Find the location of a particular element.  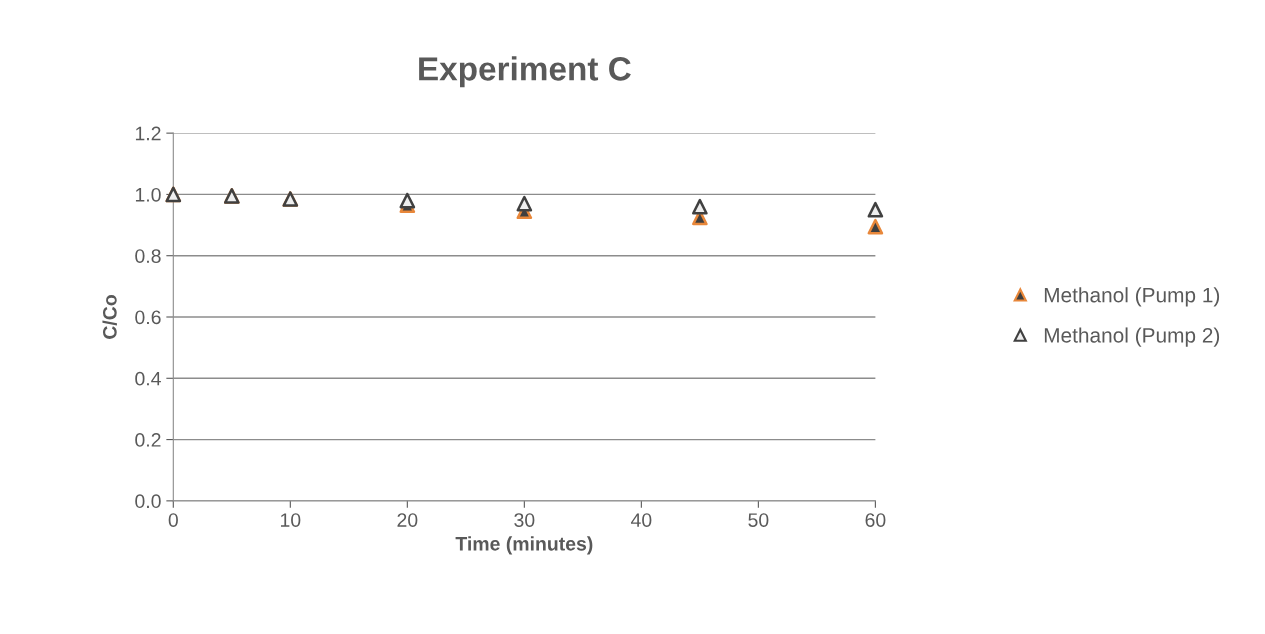

x-axis-title: Time (minutes) is located at coordinates (524, 545).